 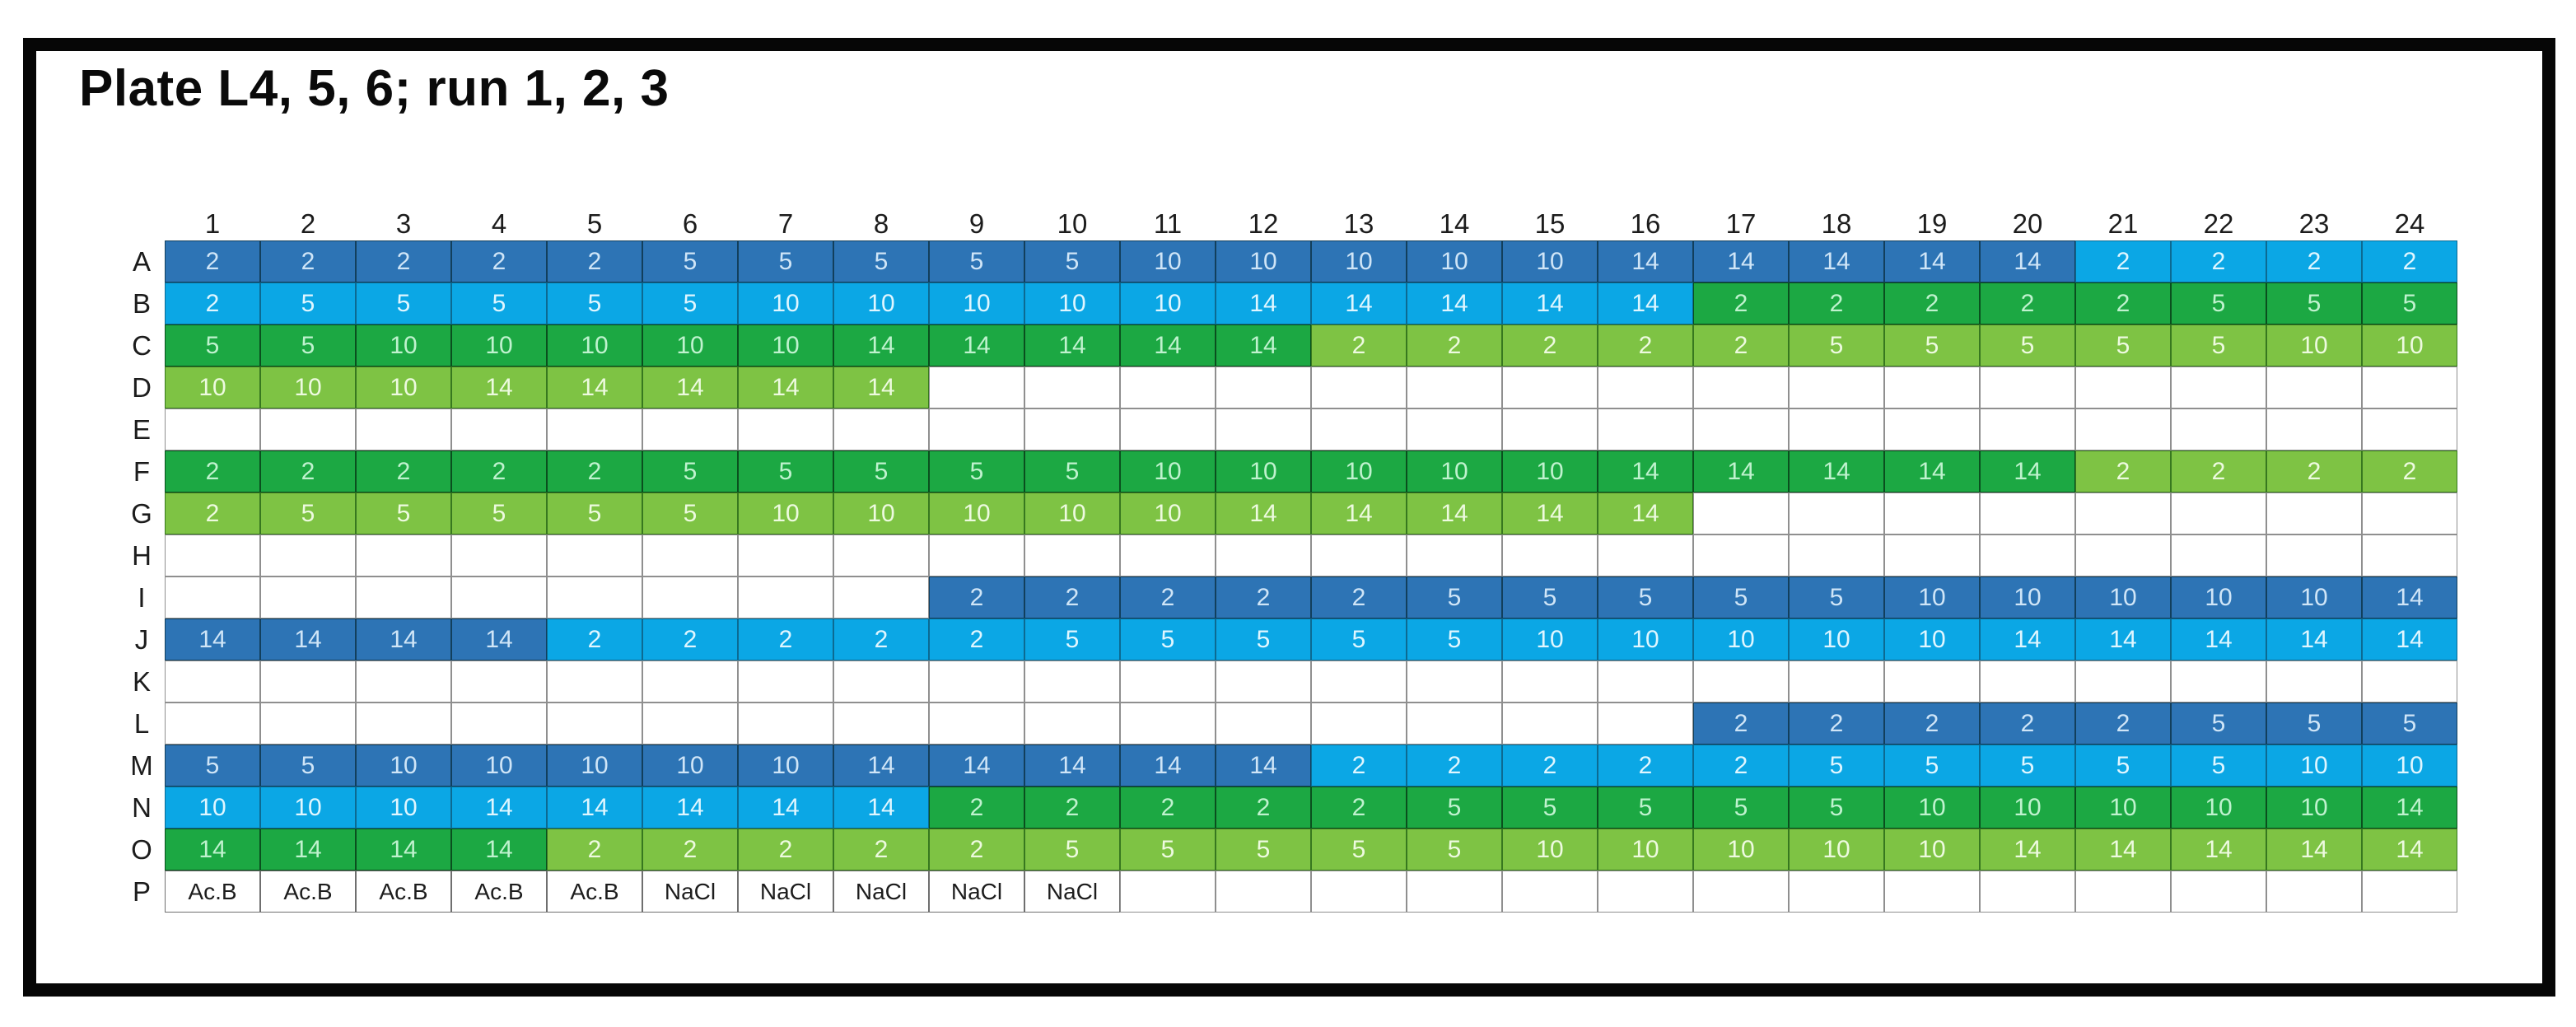 What do you see at coordinates (594, 261) in the screenshot?
I see `well-A5: 2` at bounding box center [594, 261].